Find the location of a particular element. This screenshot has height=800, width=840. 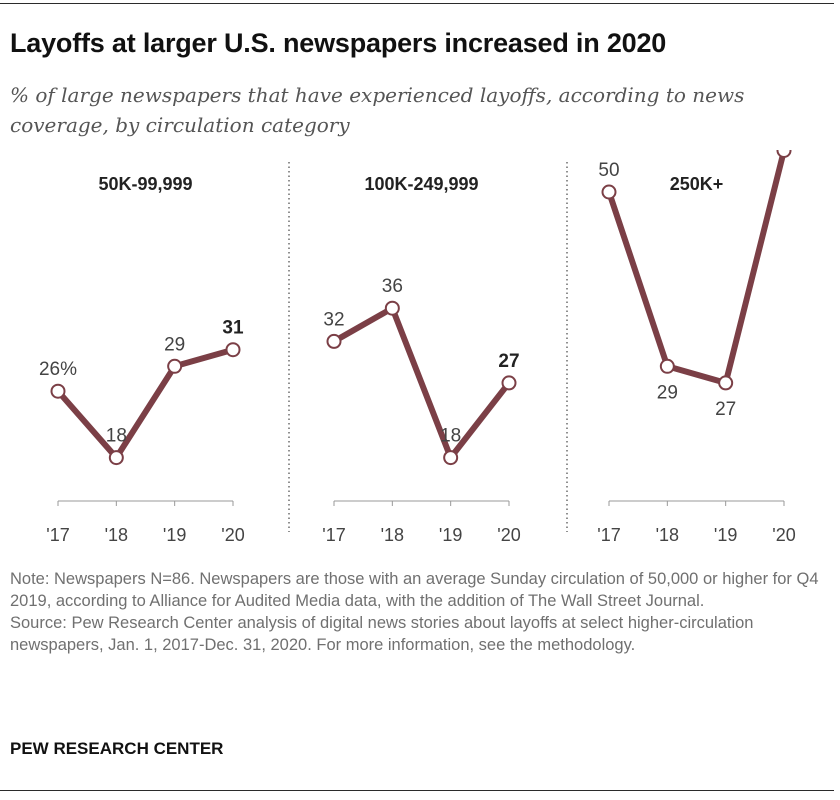

data-label: 26% is located at coordinates (58, 369).